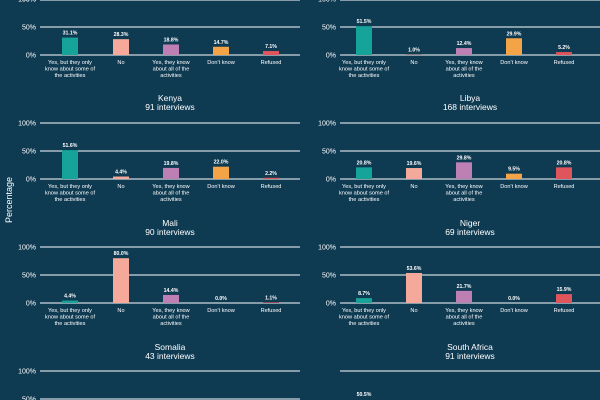 The image size is (600, 400). Describe the element at coordinates (170, 98) in the screenshot. I see `panel-title: Kenya` at that location.